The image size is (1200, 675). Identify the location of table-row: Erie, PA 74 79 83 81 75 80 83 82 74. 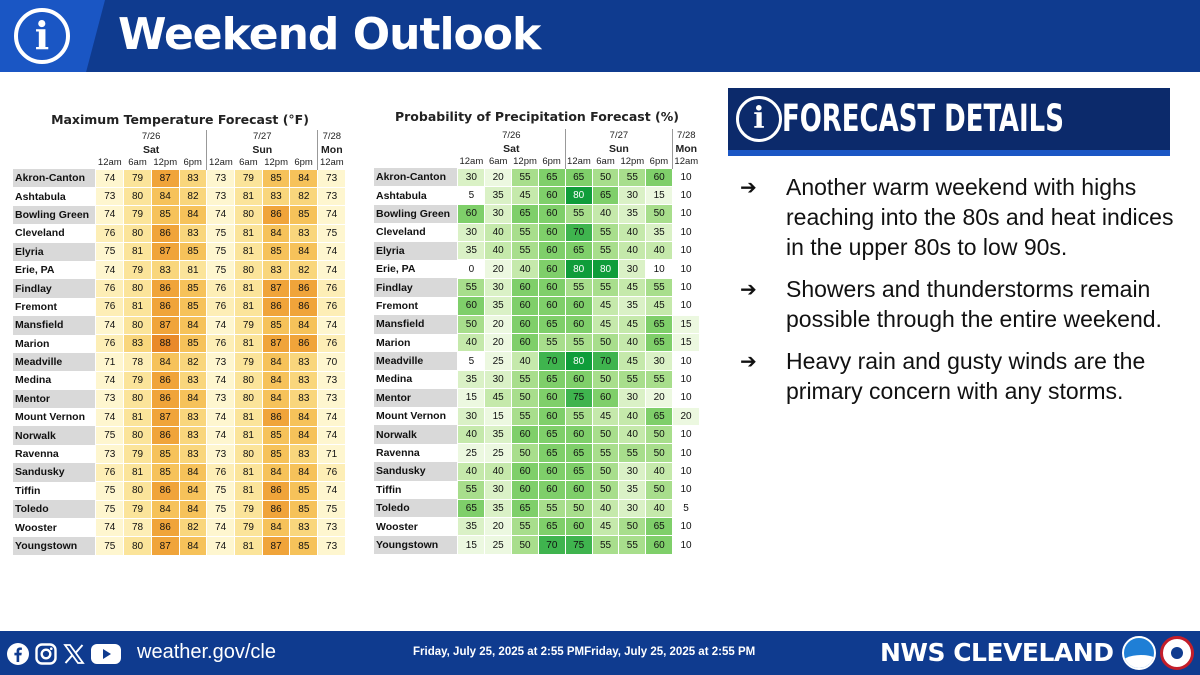
(179, 270).